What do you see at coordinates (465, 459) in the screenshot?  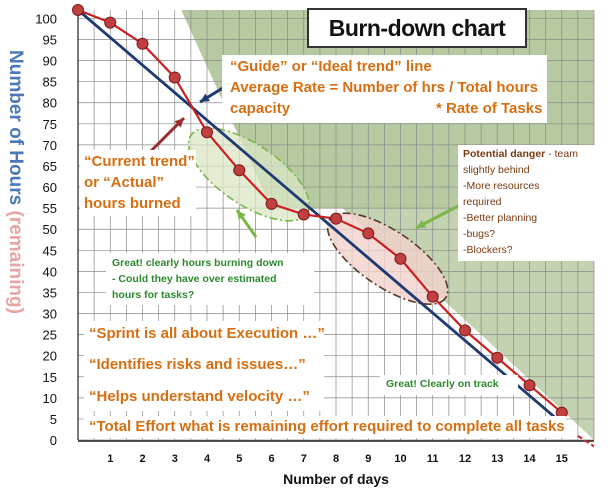 I see `x-tick-label-11: 12` at bounding box center [465, 459].